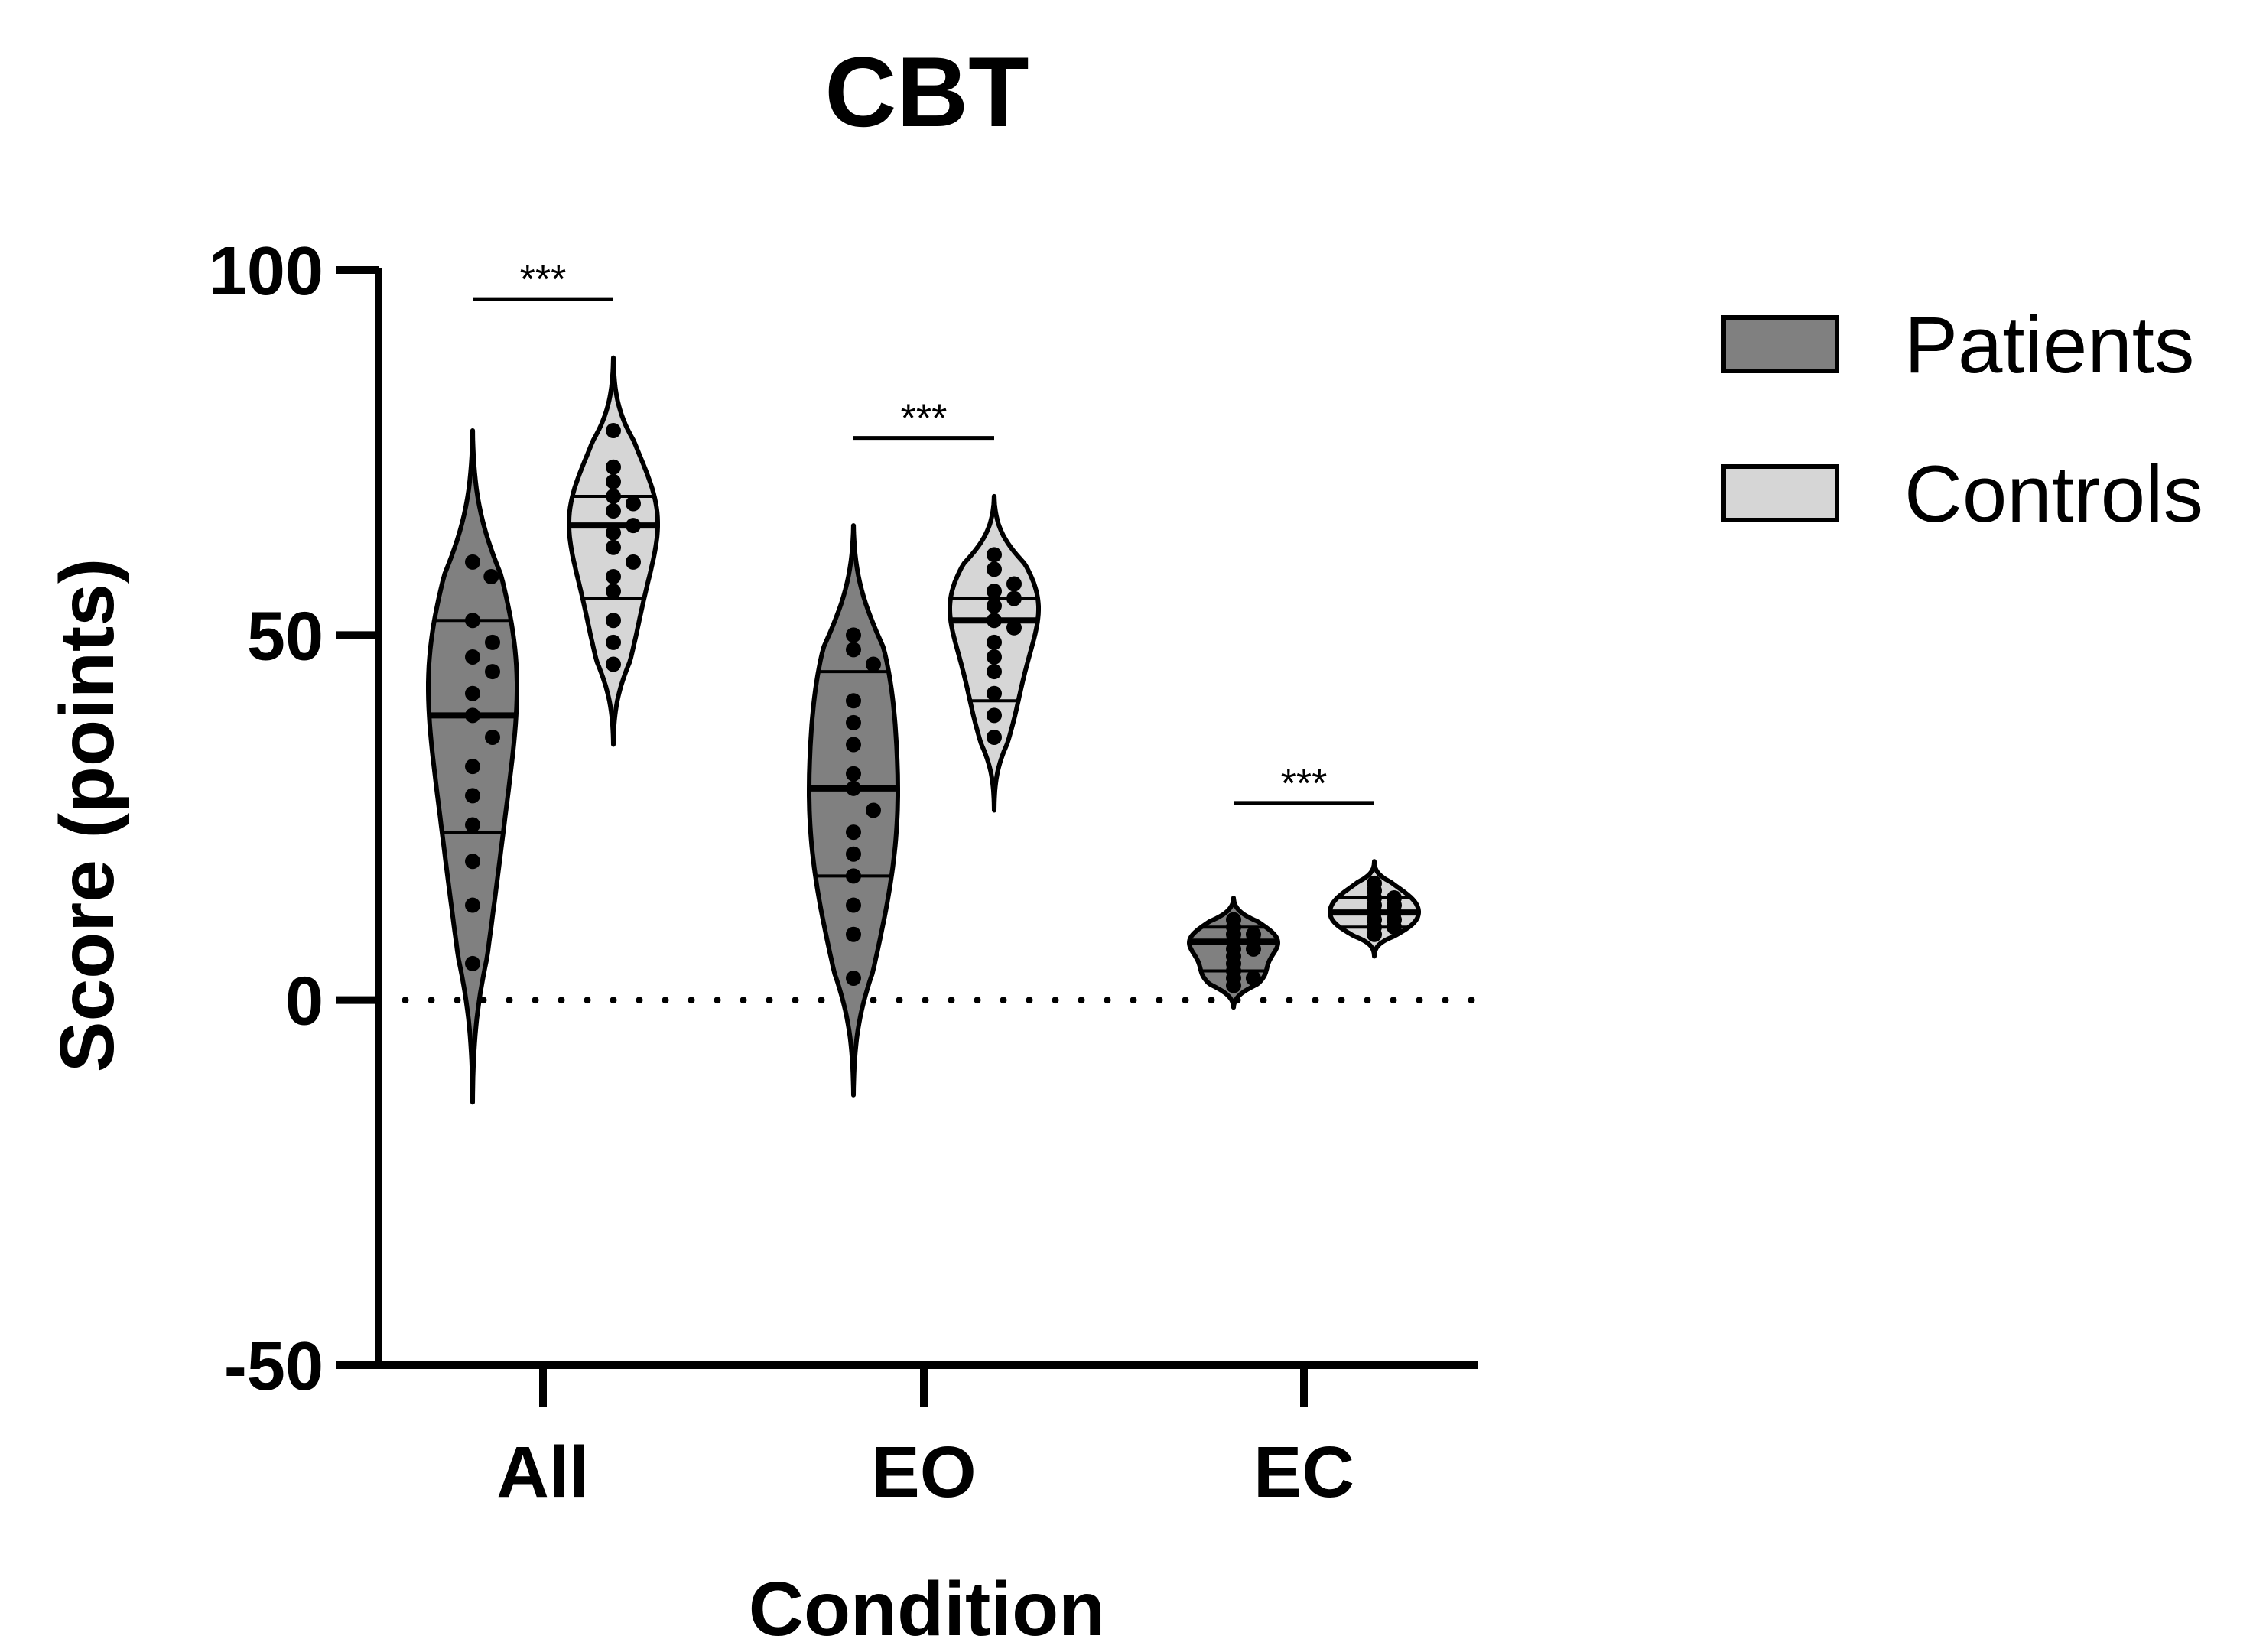 The height and width of the screenshot is (1652, 2253). What do you see at coordinates (1303, 1473) in the screenshot?
I see `x-tick-label: EC` at bounding box center [1303, 1473].